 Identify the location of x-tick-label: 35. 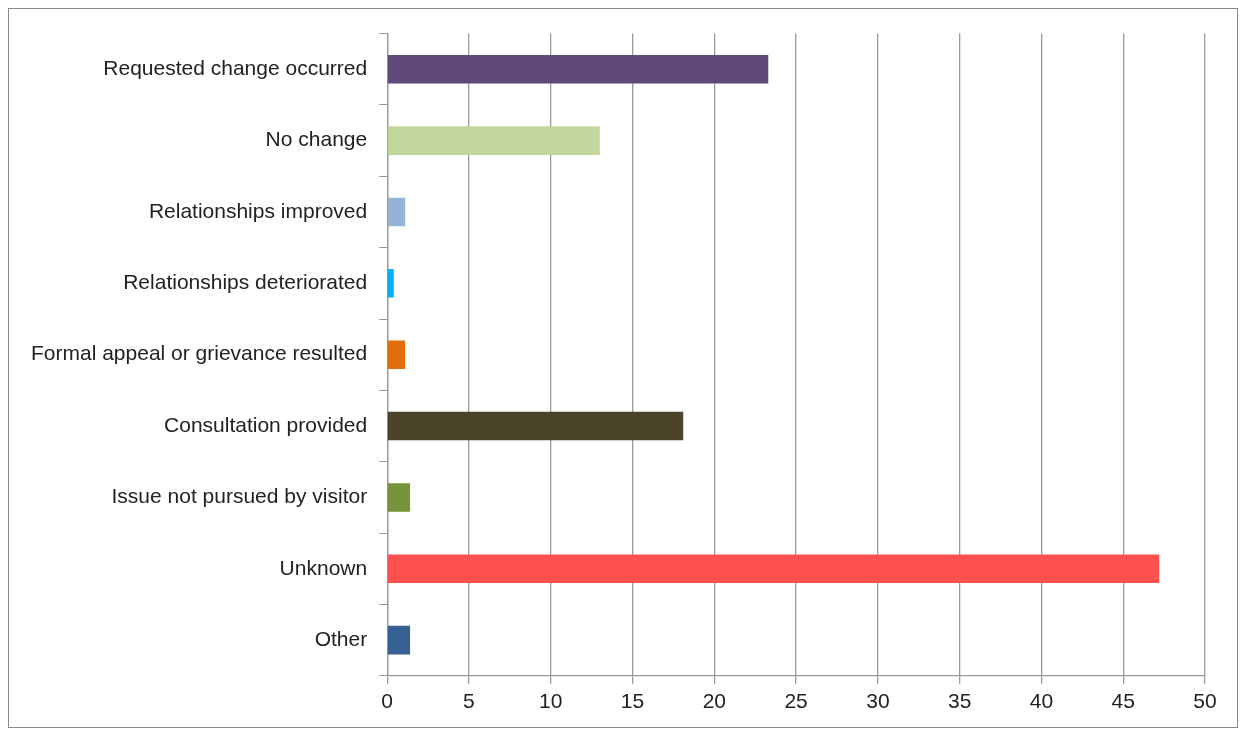
(959, 701).